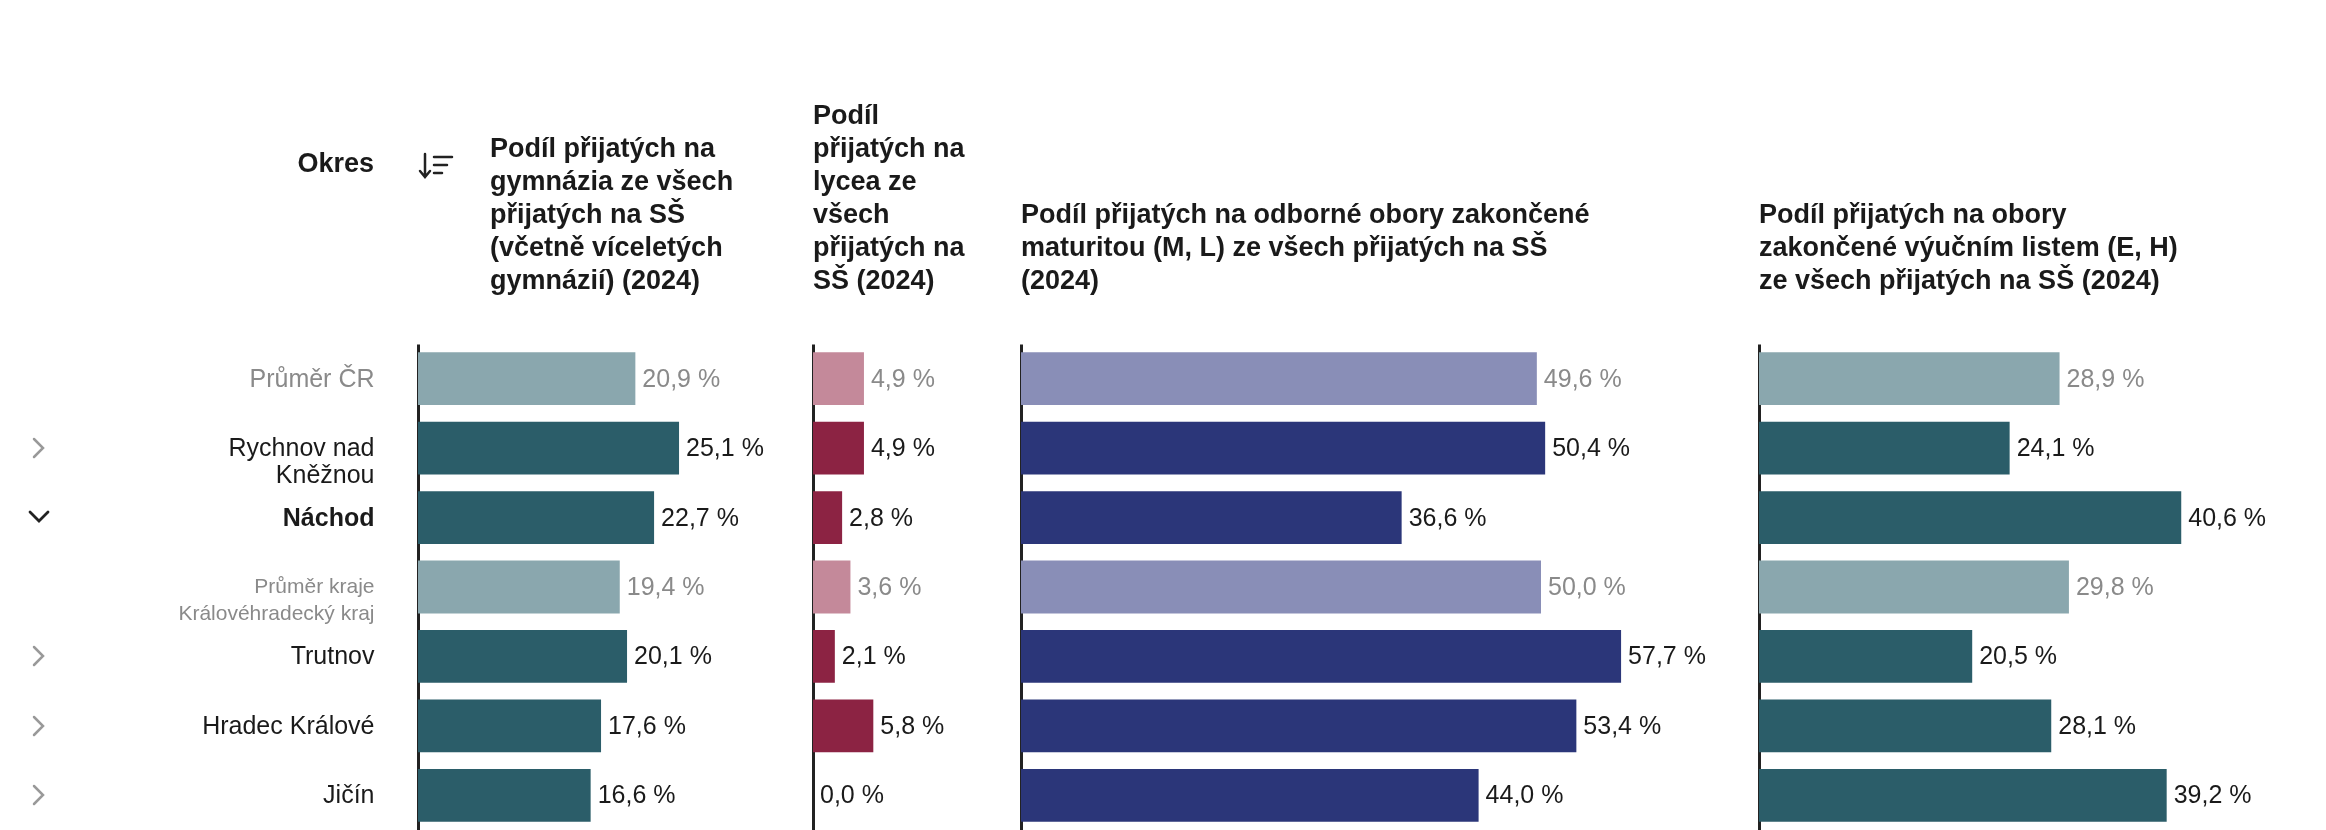 The width and height of the screenshot is (2326, 830). I want to click on y-tick-label: Průměr ČR, so click(312, 377).